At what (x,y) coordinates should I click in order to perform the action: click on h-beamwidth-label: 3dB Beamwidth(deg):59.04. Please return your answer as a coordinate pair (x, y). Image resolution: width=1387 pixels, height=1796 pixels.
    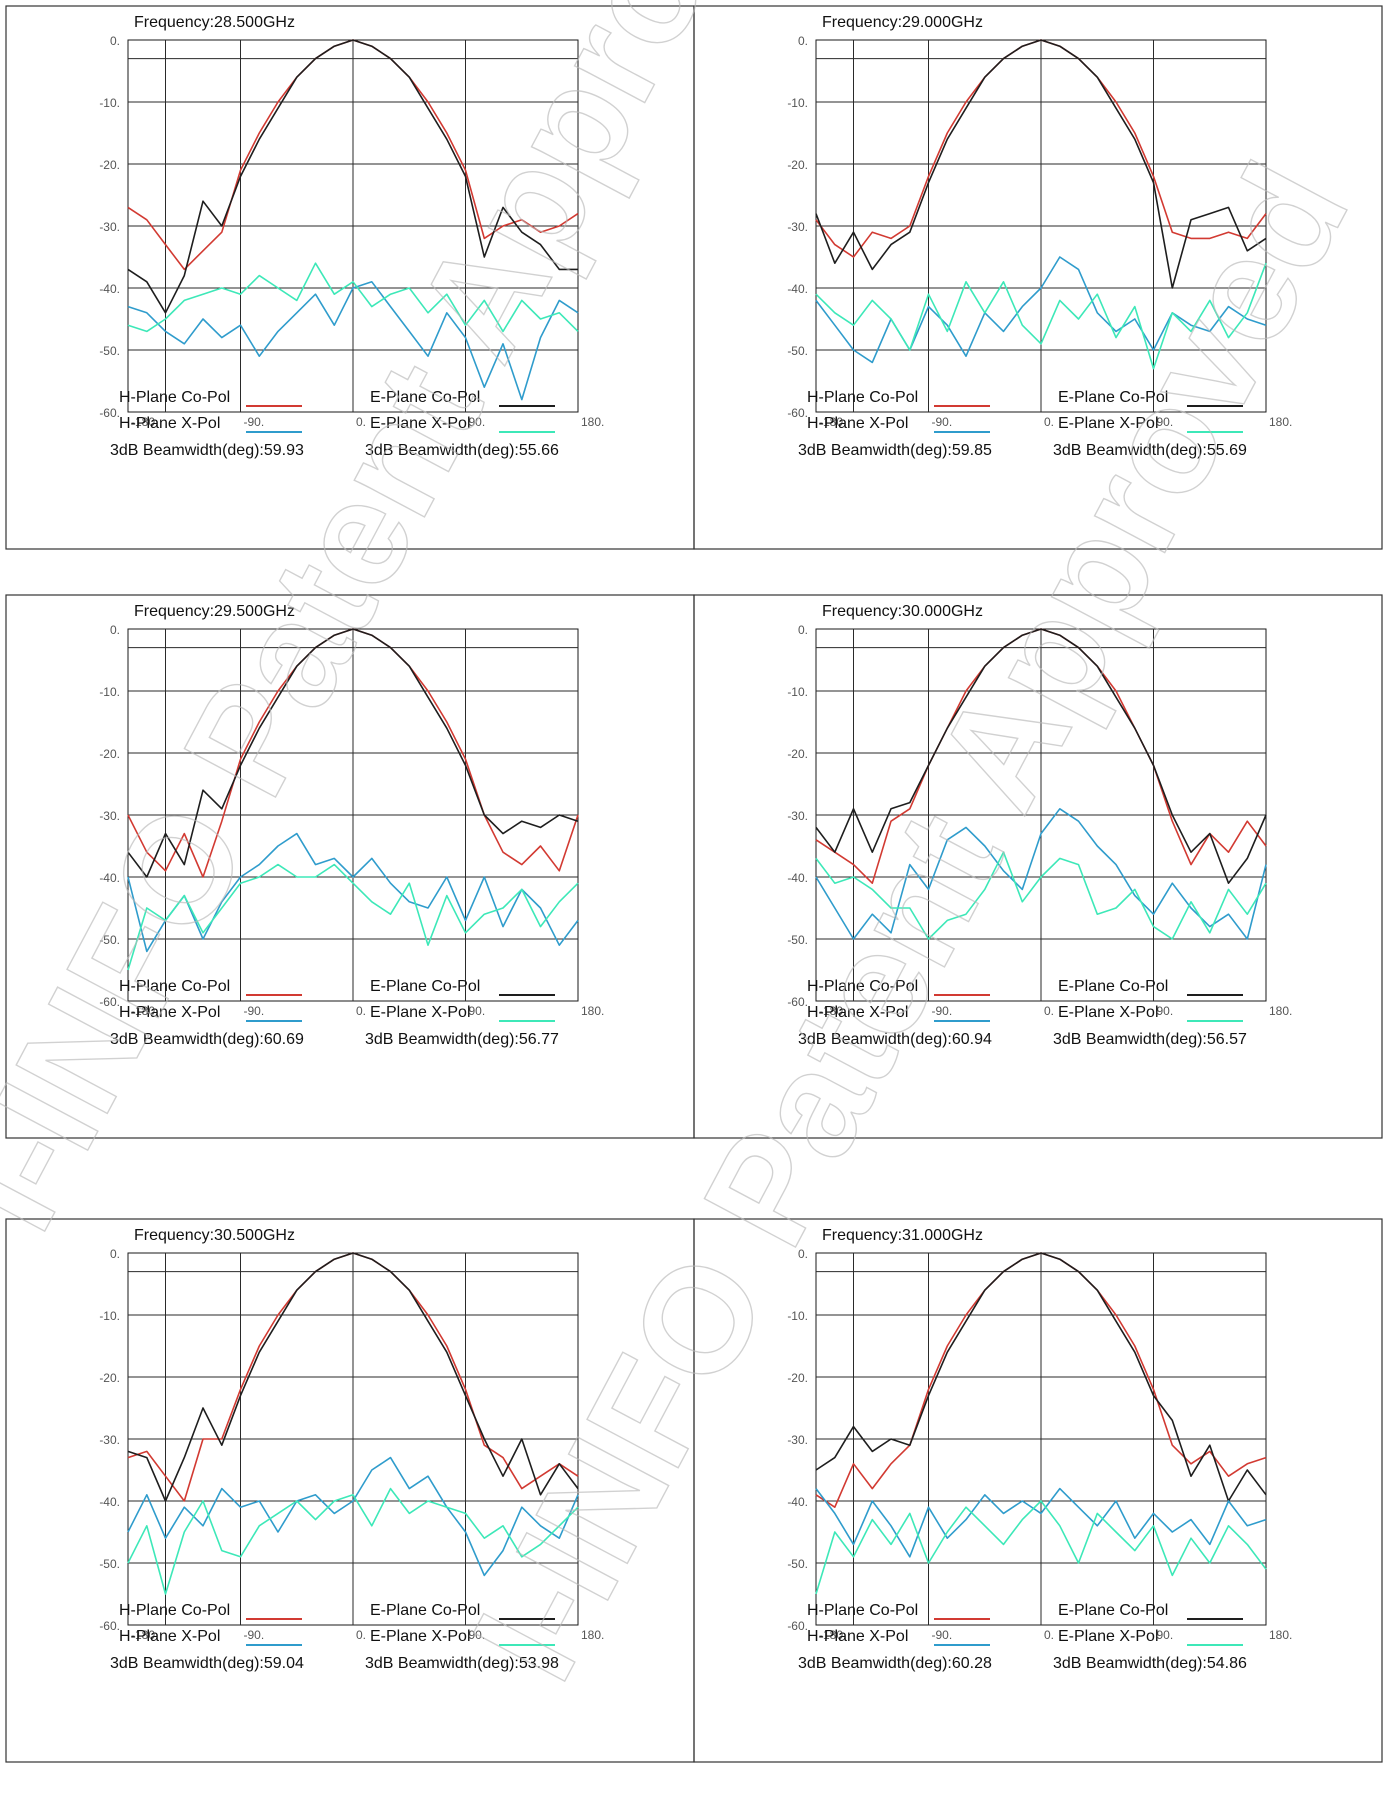
    Looking at the image, I should click on (207, 1663).